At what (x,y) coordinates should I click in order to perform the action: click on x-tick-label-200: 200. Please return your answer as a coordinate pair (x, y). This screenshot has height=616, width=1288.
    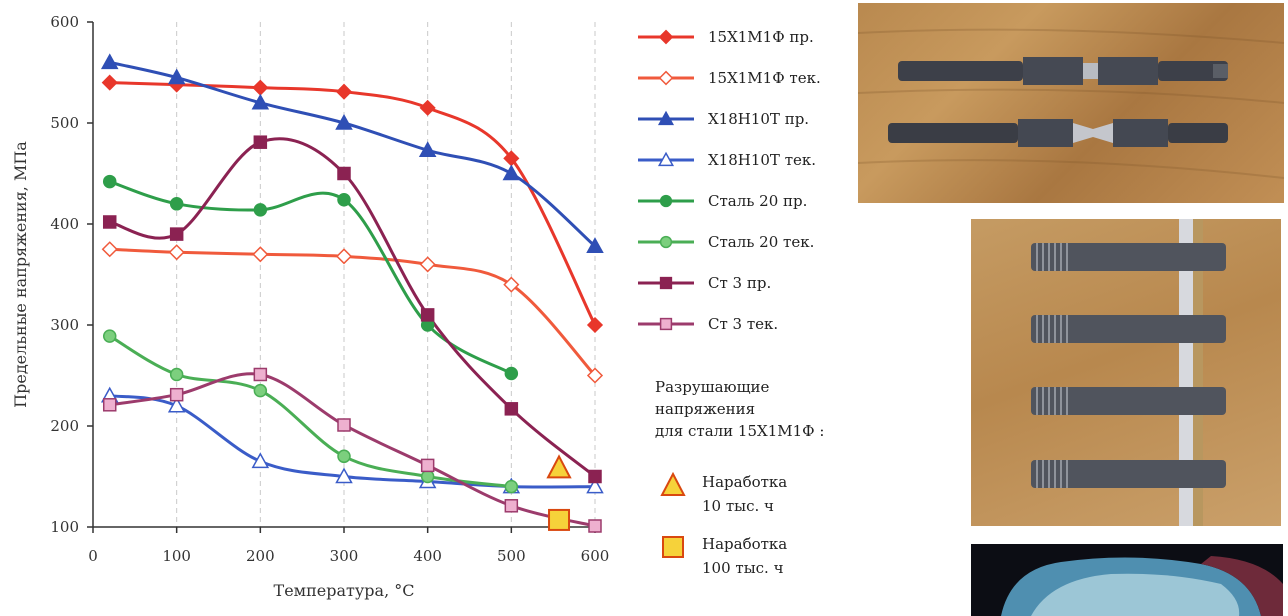
    Looking at the image, I should click on (260, 556).